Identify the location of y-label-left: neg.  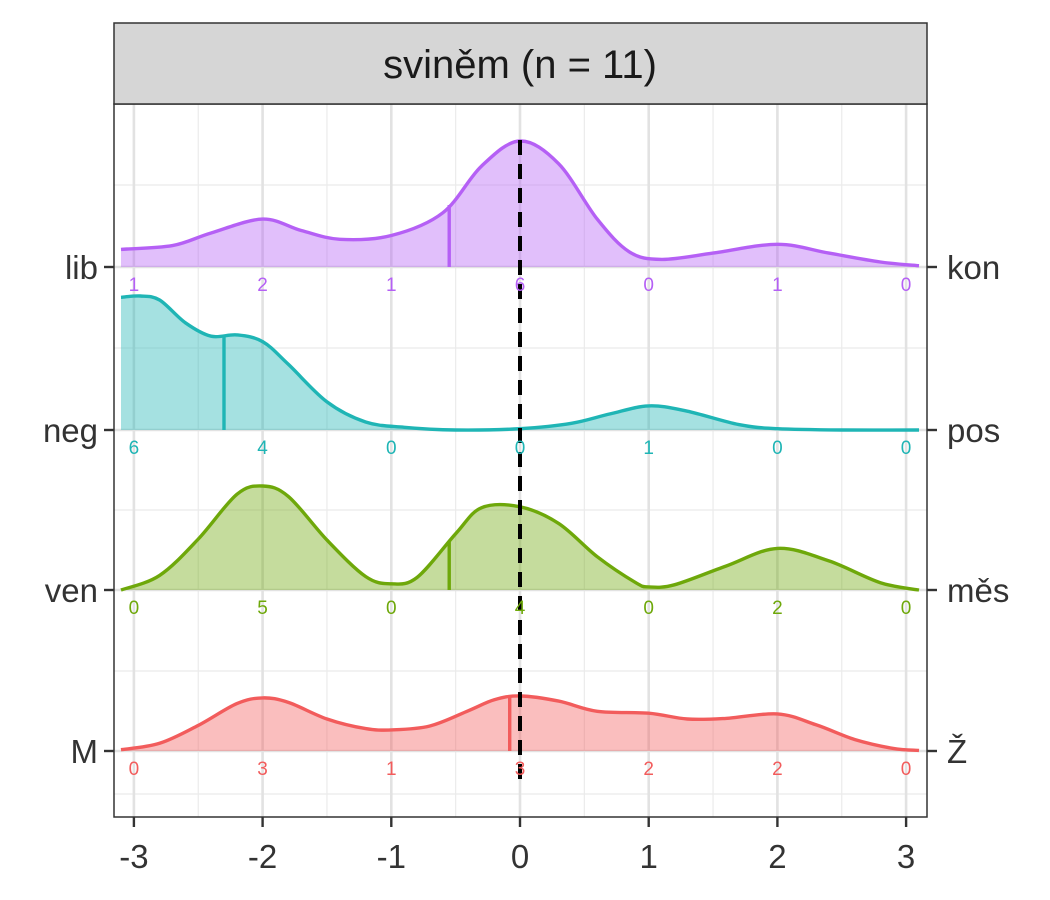
(70, 430).